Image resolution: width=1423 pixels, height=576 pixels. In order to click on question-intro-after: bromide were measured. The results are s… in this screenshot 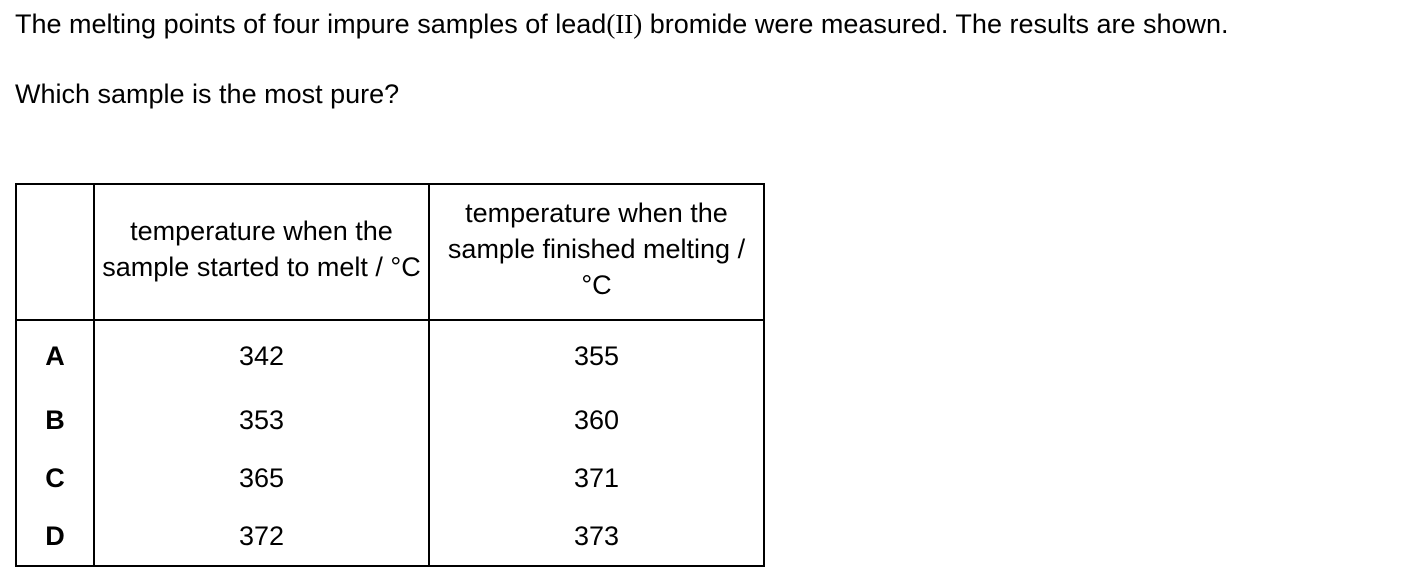, I will do `click(935, 24)`.